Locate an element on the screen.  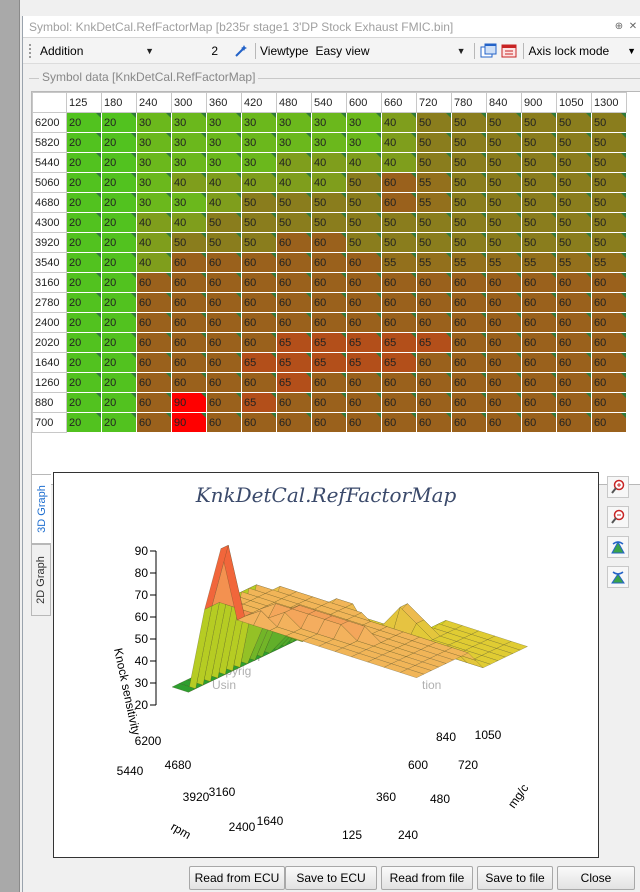
map-cell: 55 is located at coordinates (434, 182).